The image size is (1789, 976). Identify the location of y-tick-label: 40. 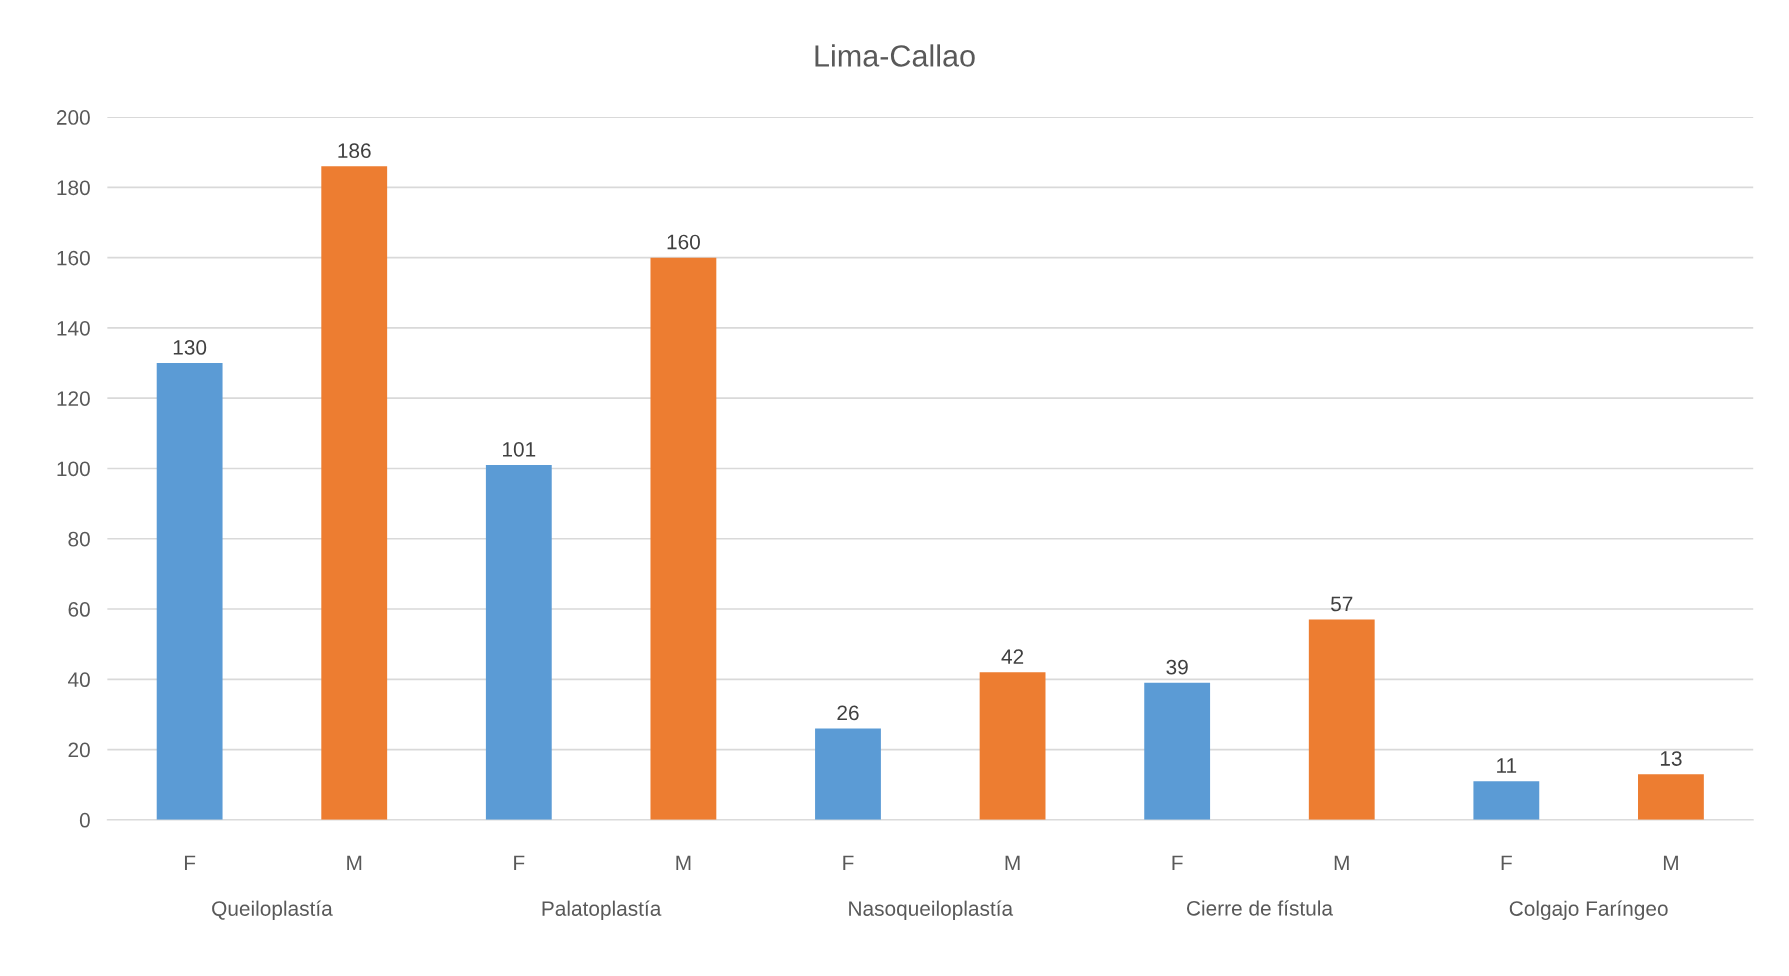
(78, 680).